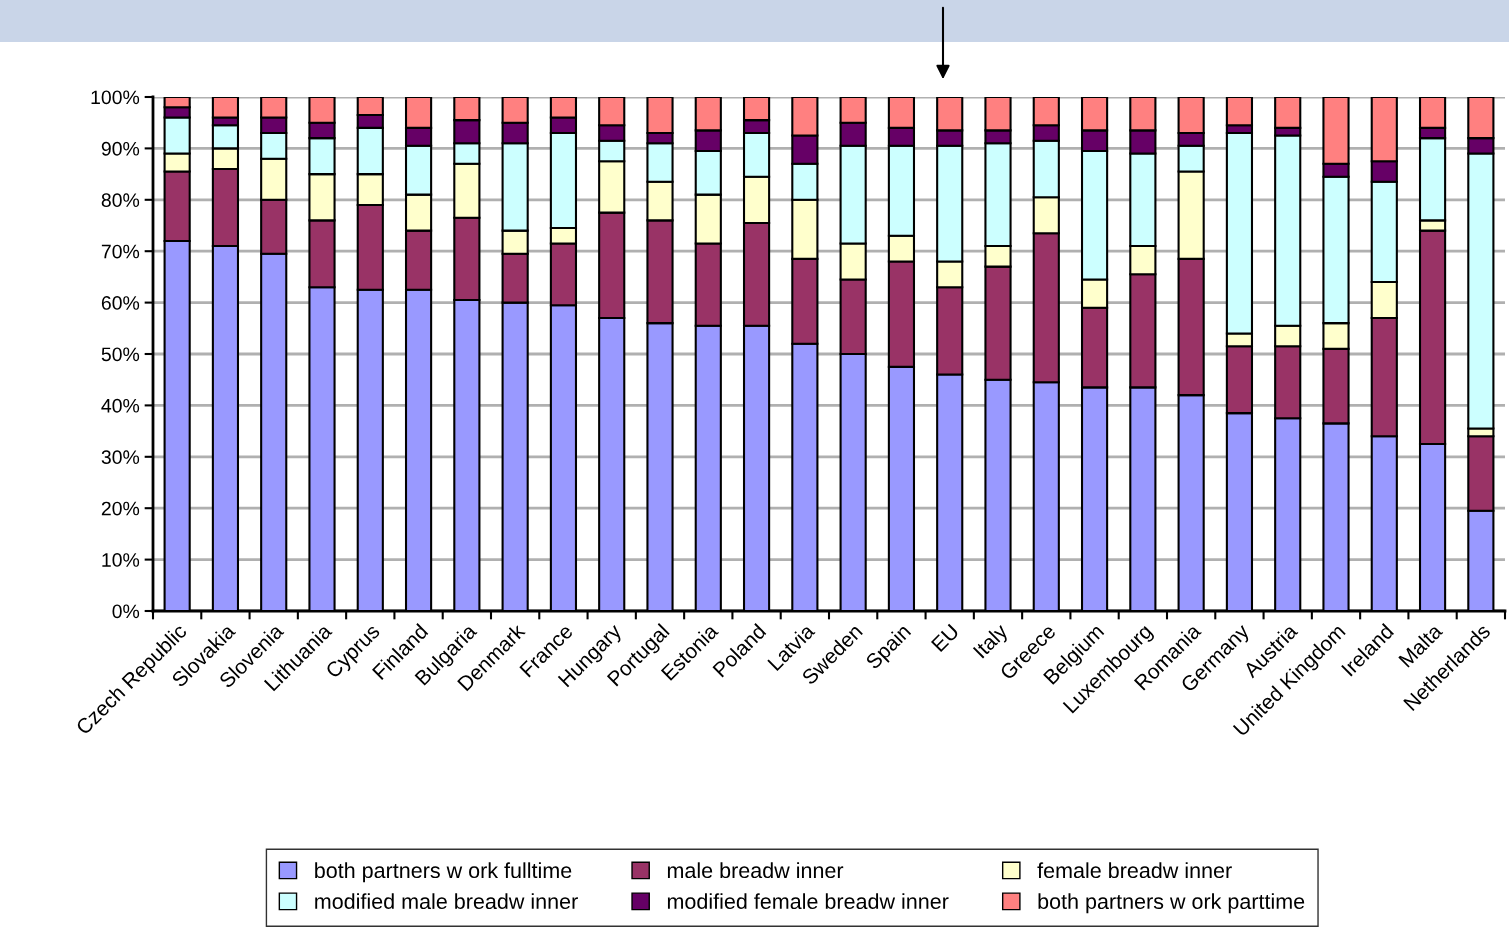  What do you see at coordinates (443, 872) in the screenshot?
I see `legend-label: both partners w ork fulltime` at bounding box center [443, 872].